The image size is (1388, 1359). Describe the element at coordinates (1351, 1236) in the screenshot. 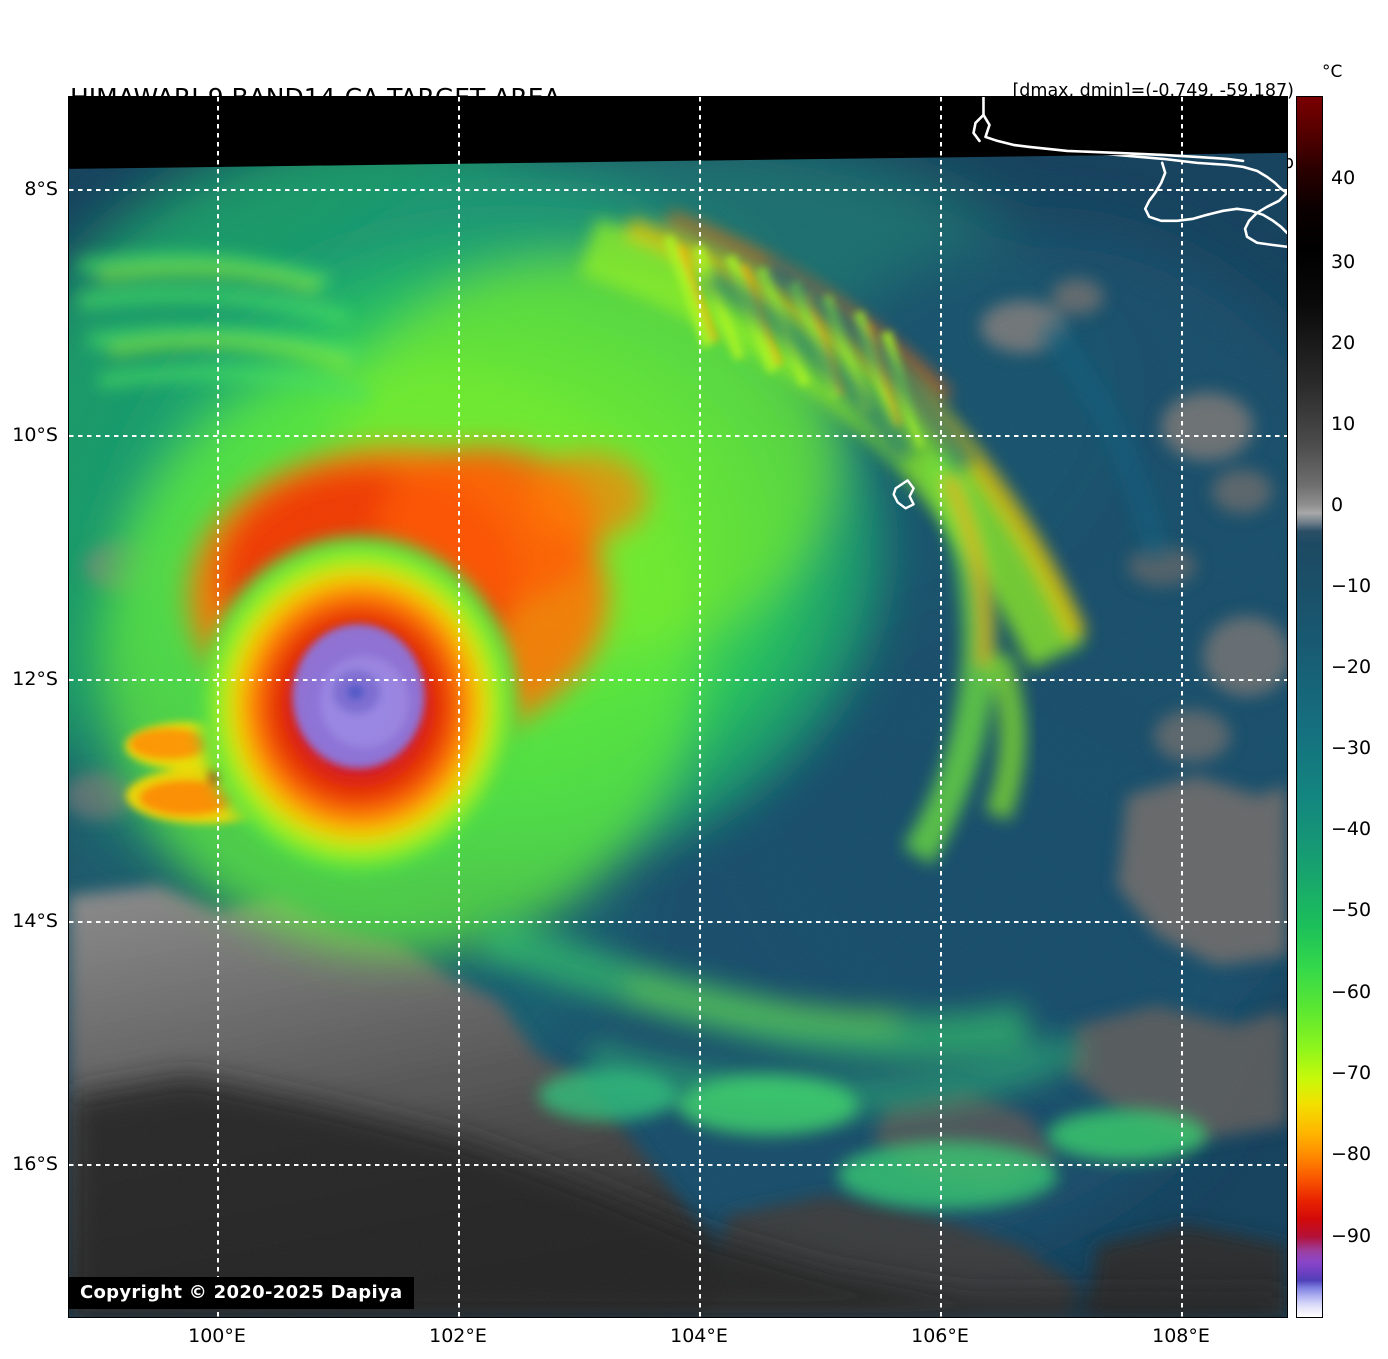

I see `colorbar-tick-m90: −90` at that location.